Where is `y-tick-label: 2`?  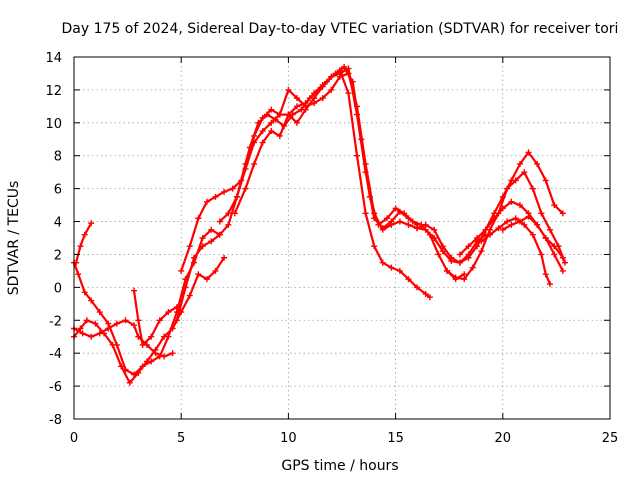 y-tick-label: 2 is located at coordinates (58, 255).